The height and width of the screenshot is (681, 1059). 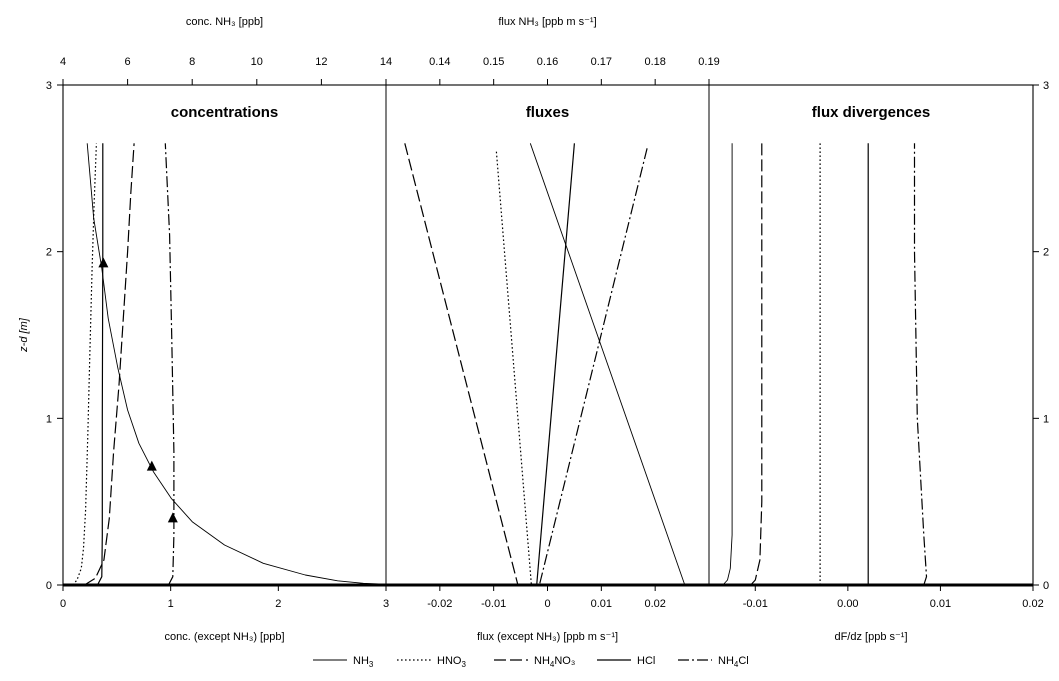 I want to click on legend-item-HCl: HCl, so click(x=626, y=661).